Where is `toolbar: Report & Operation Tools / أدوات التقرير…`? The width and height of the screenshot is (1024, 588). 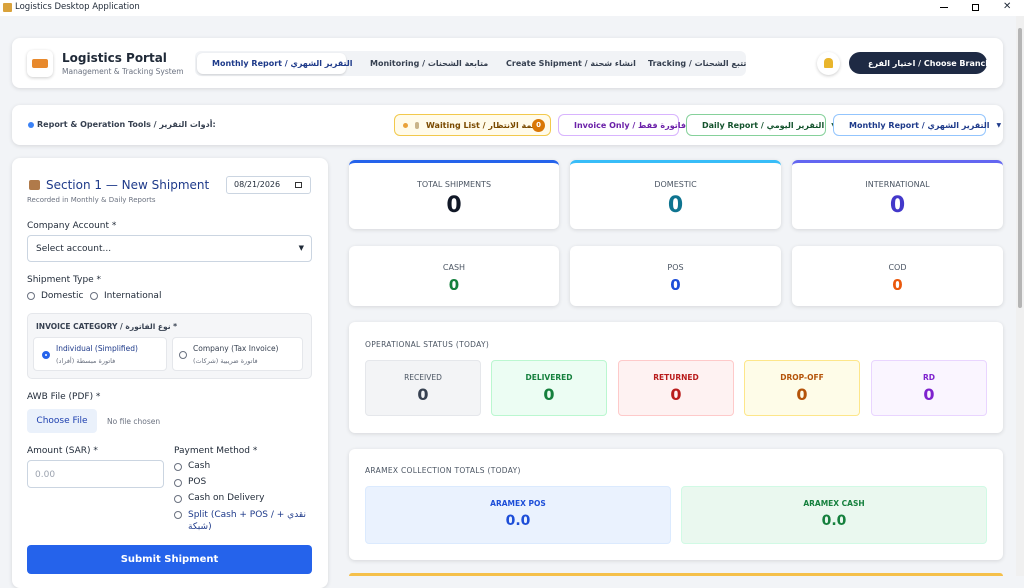
toolbar: Report & Operation Tools / أدوات التقرير… is located at coordinates (507, 125).